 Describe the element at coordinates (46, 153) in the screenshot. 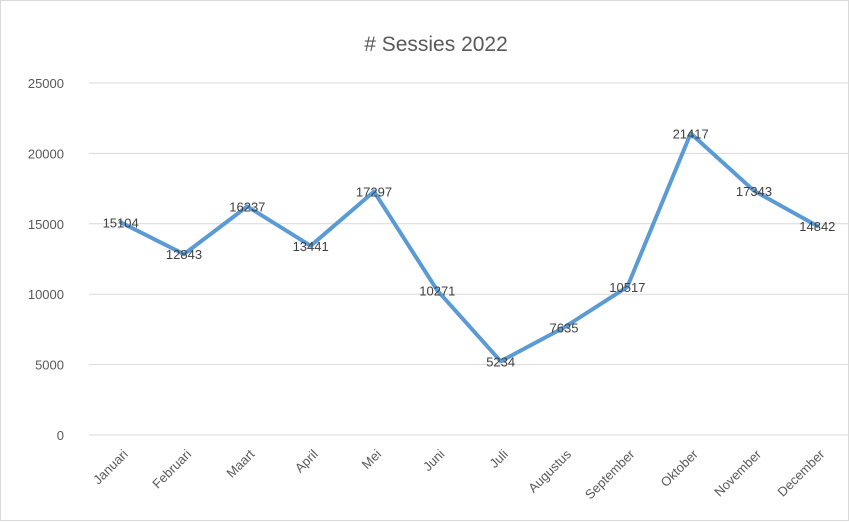

I see `y-tick-label: 20000` at that location.